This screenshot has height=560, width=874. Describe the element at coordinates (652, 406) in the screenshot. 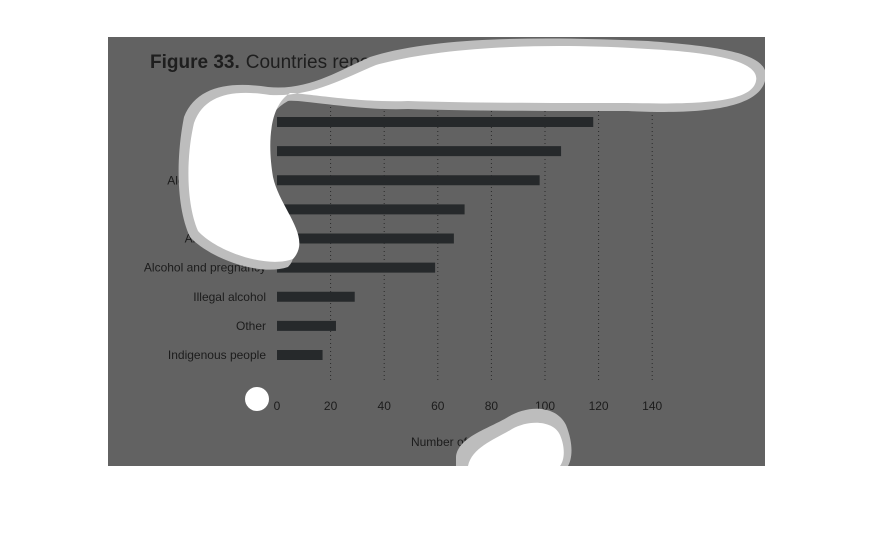

I see `x-tick-label: 140` at that location.